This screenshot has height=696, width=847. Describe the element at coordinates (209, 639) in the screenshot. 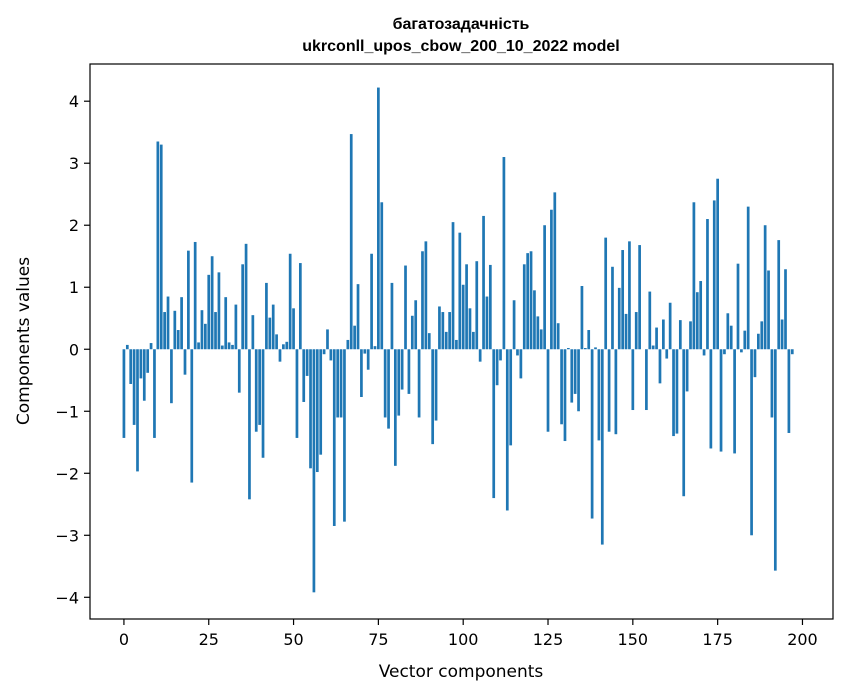

I see `x-tick-label: 25` at that location.